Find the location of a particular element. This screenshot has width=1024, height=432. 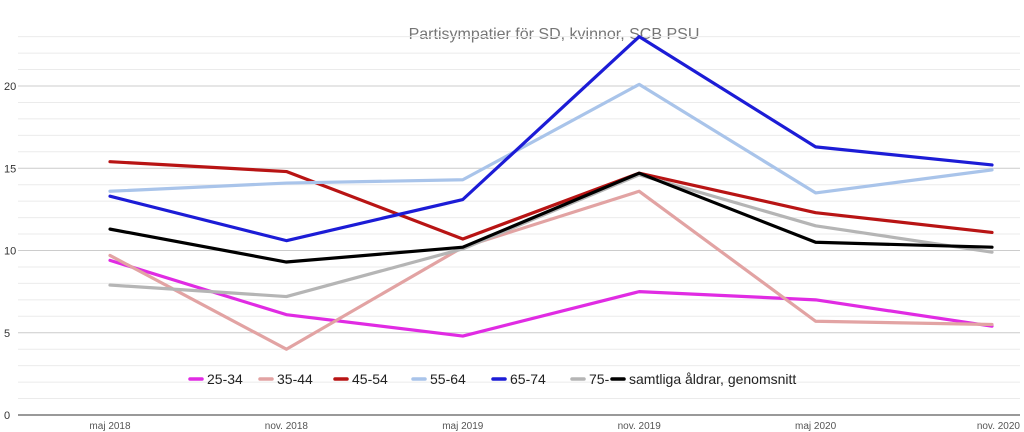

legend-label: 35-44 is located at coordinates (295, 379).